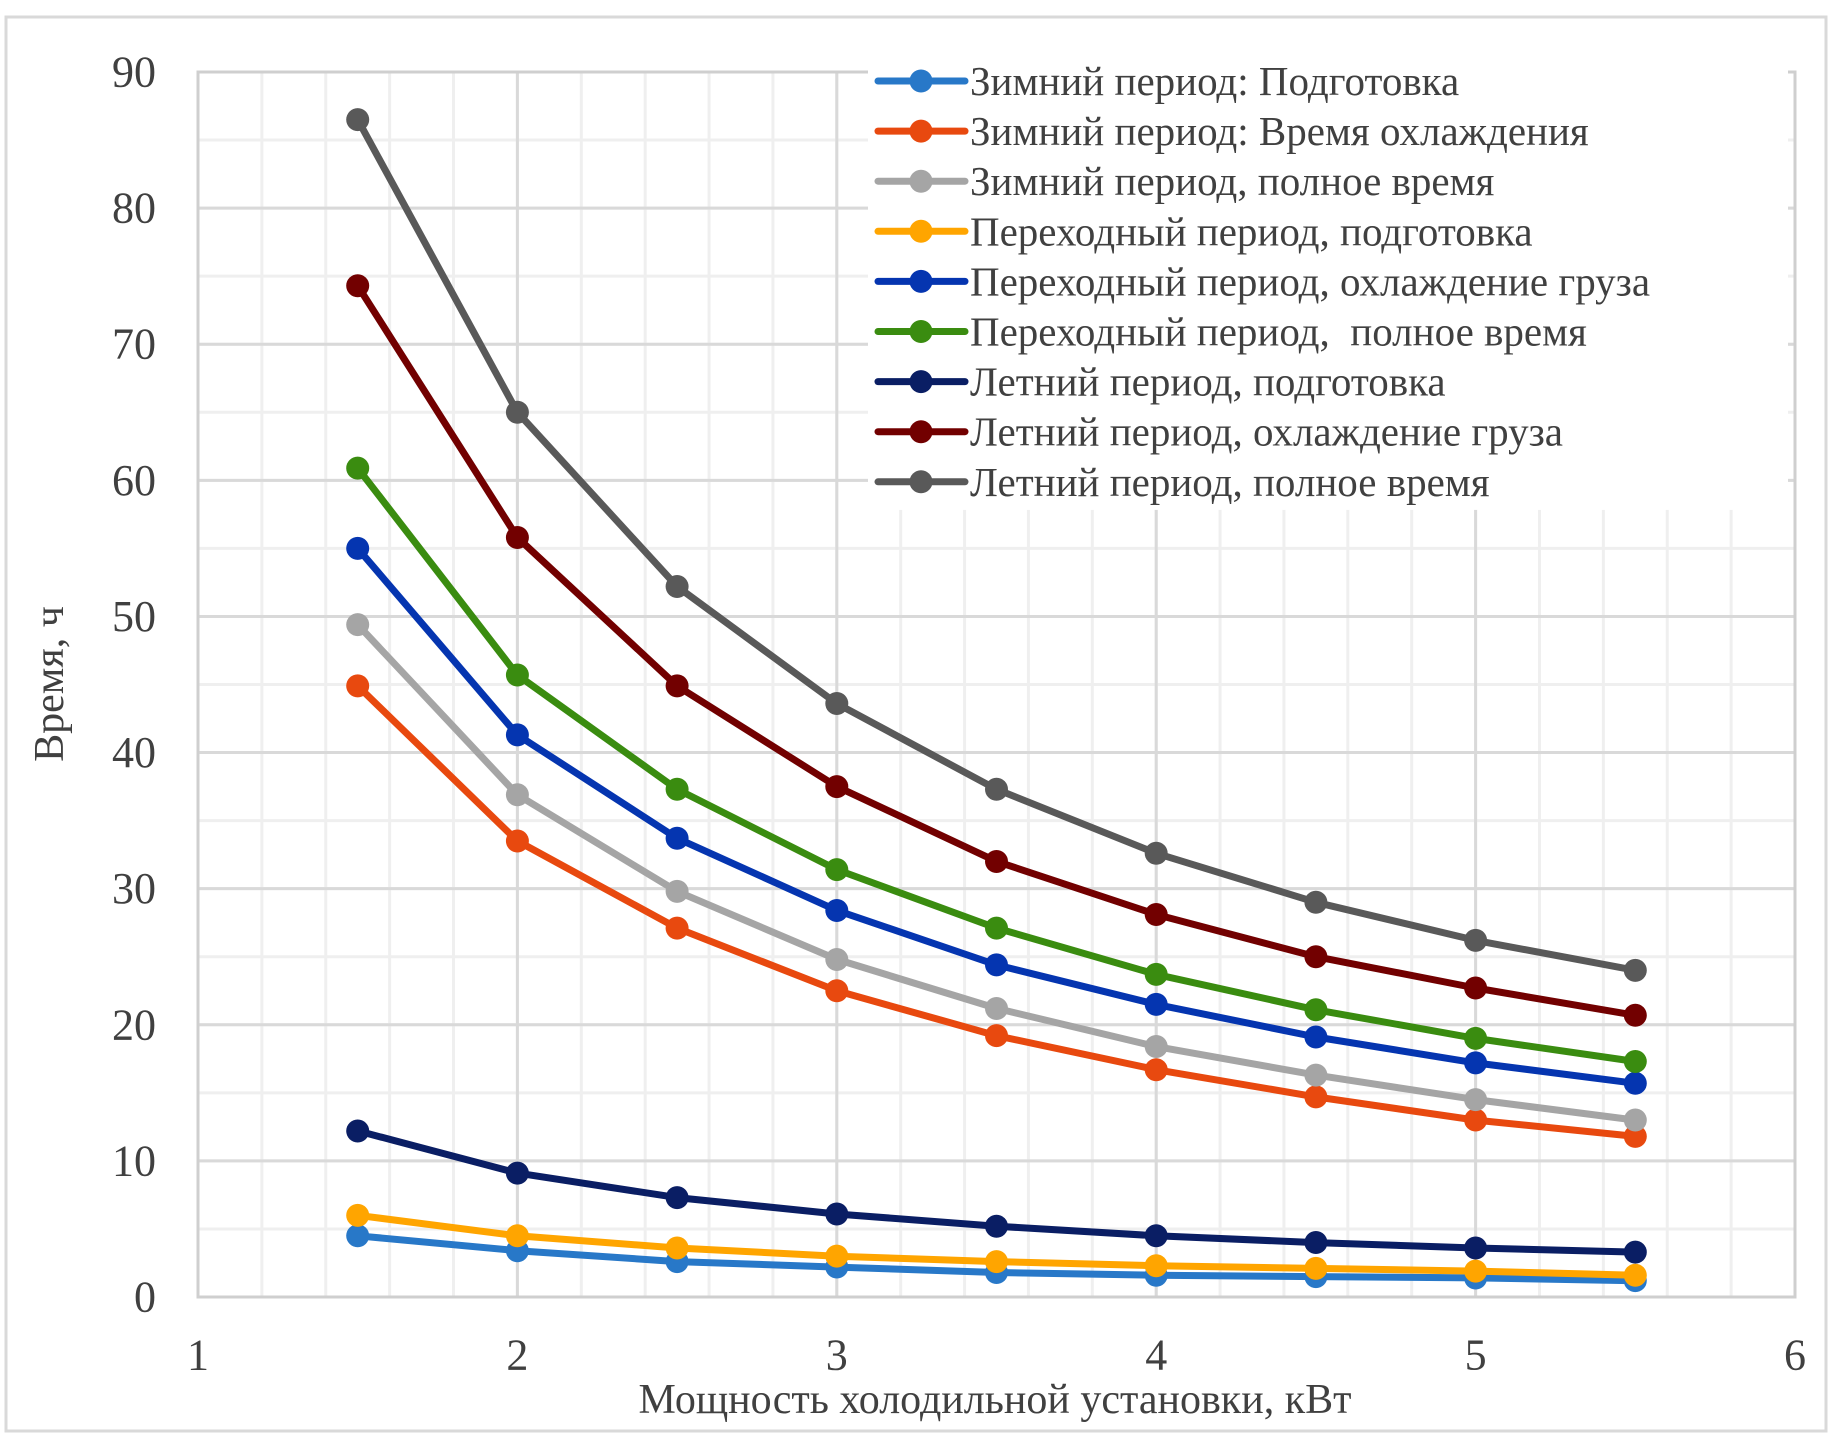 The width and height of the screenshot is (1831, 1441). I want to click on x-tick-label: 5, so click(1476, 1355).